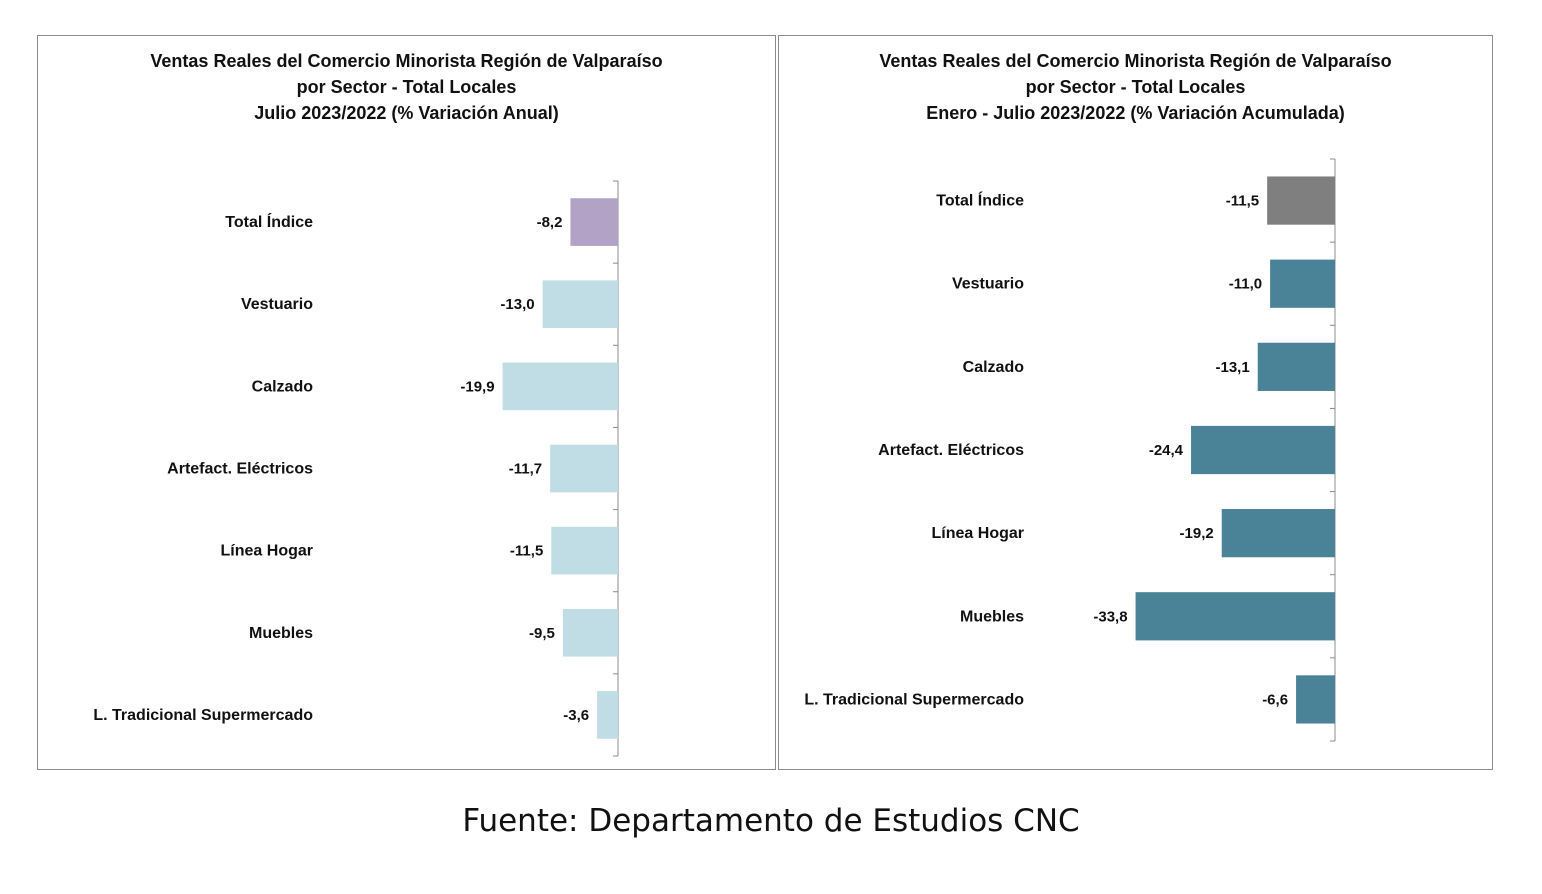  What do you see at coordinates (1233, 367) in the screenshot?
I see `data-label: -13,1` at bounding box center [1233, 367].